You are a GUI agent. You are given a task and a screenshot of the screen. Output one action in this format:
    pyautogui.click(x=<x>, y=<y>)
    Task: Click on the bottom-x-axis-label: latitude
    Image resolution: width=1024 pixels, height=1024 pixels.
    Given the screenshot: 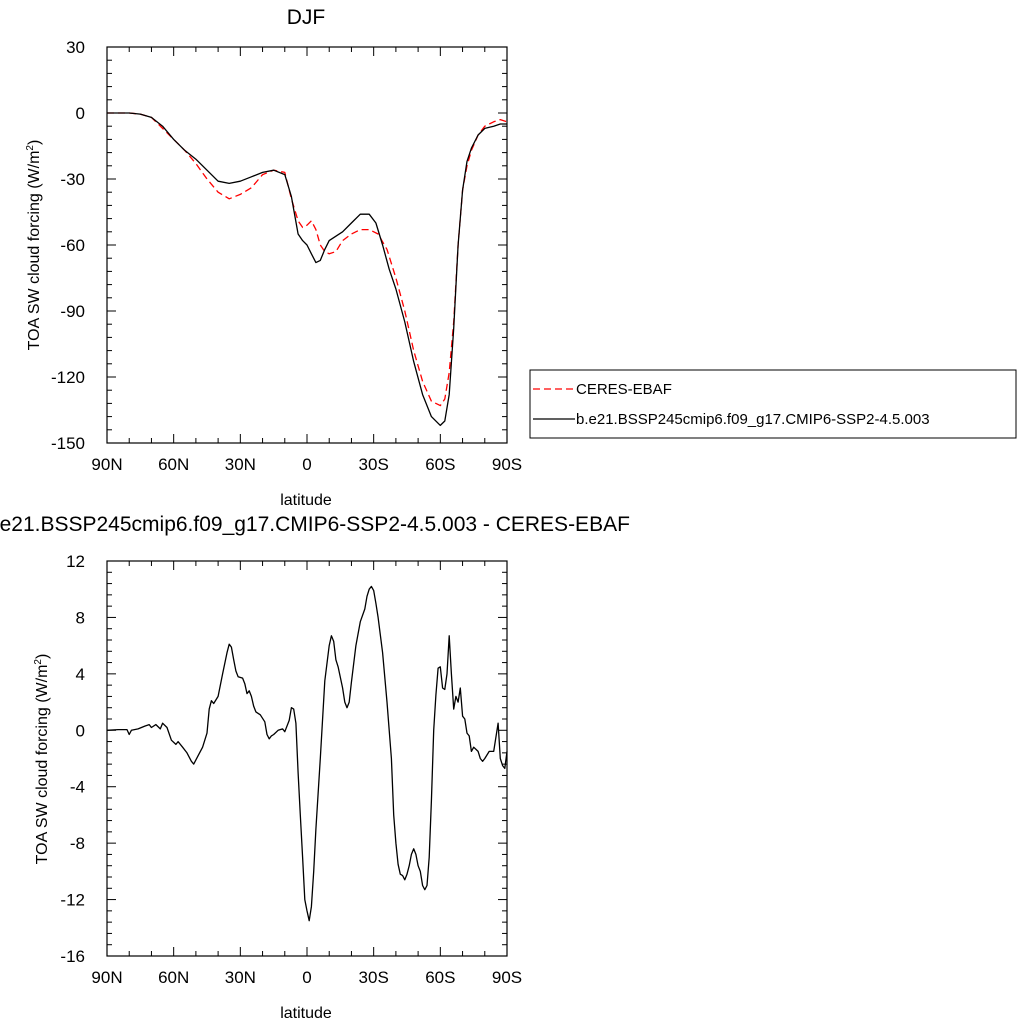 What is the action you would take?
    pyautogui.click(x=306, y=1013)
    